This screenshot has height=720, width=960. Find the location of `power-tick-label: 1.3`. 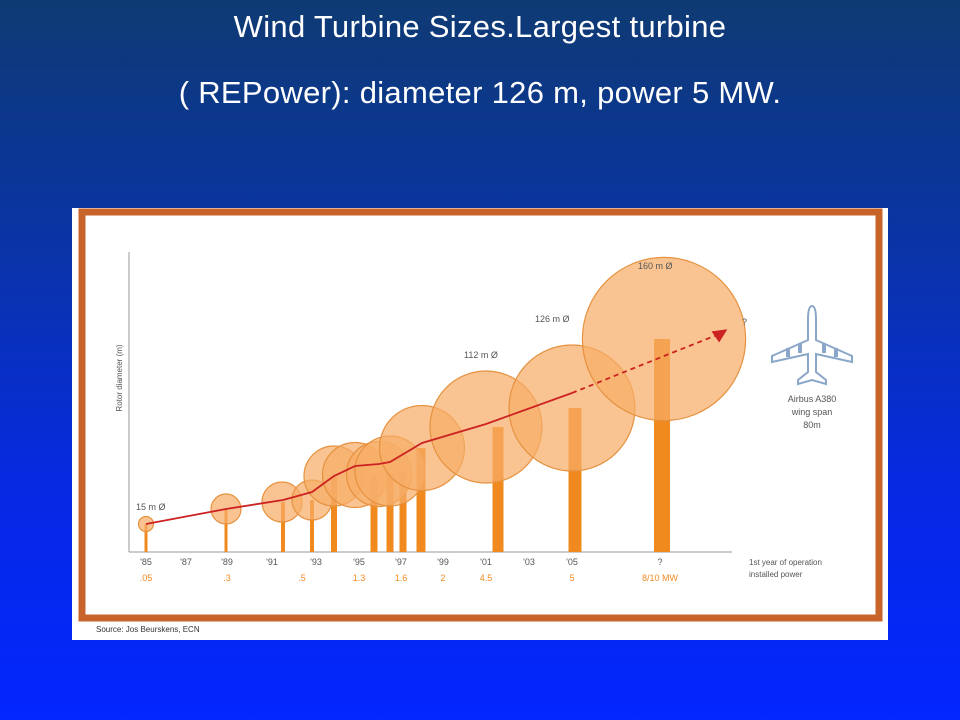

power-tick-label: 1.3 is located at coordinates (359, 578).